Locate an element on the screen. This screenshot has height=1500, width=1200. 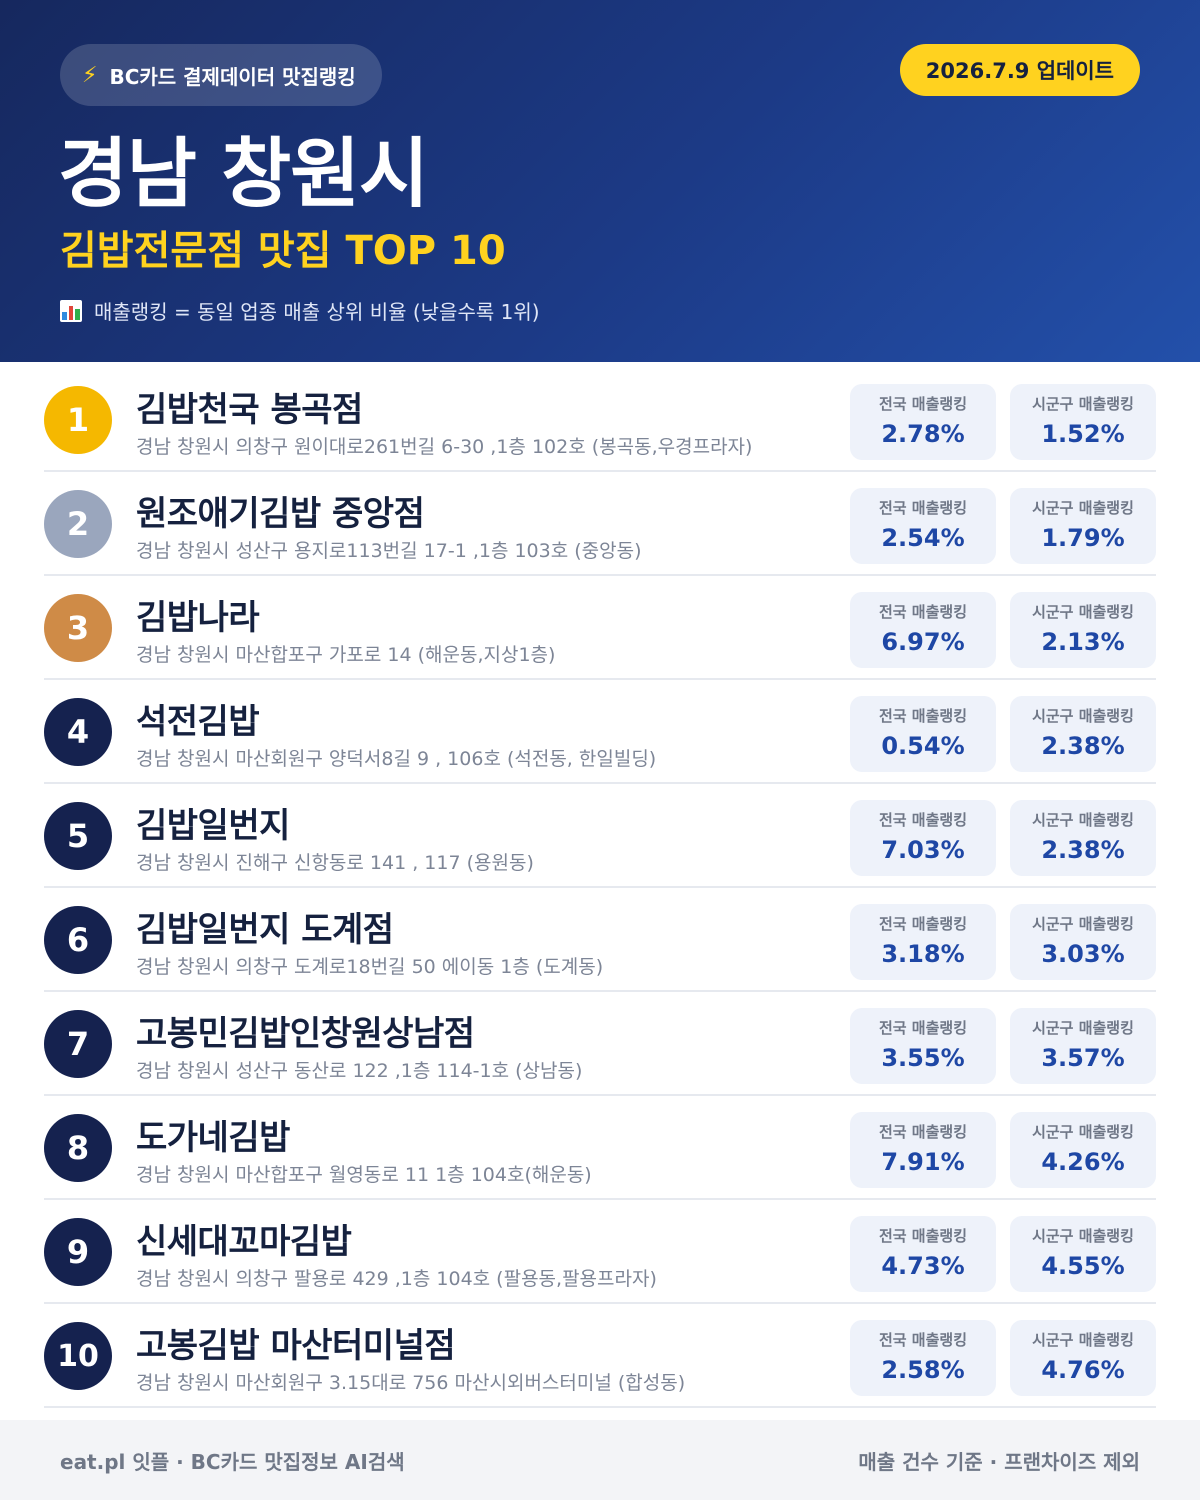
national-ranking-value: 2.78% is located at coordinates (923, 434).